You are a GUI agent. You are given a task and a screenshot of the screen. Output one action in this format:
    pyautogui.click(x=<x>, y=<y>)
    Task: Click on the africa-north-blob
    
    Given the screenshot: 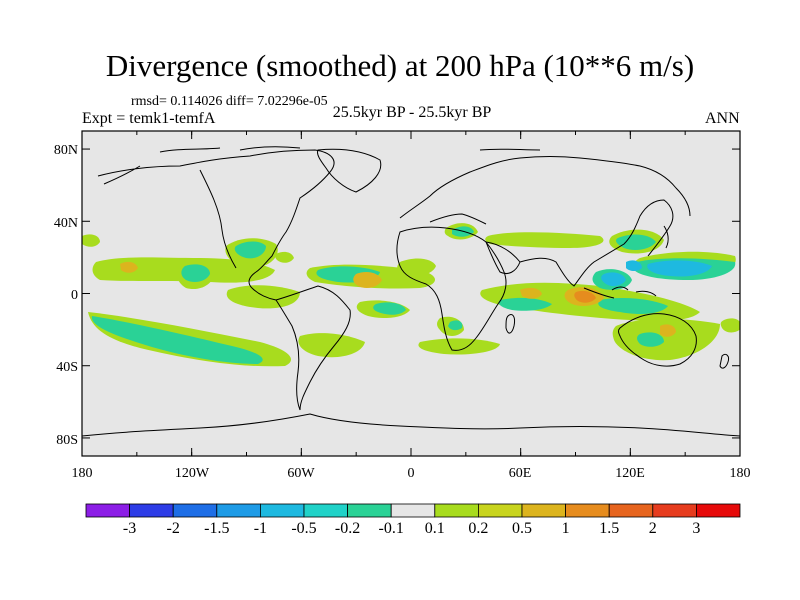 What is the action you would take?
    pyautogui.click(x=416, y=267)
    